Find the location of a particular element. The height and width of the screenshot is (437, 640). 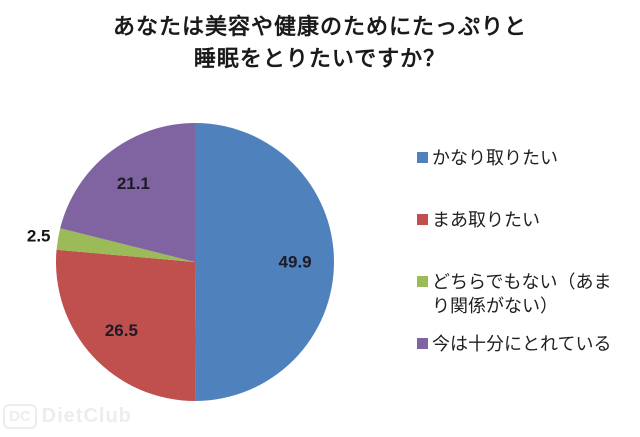

legend-swatch-purple-icon is located at coordinates (422, 343).